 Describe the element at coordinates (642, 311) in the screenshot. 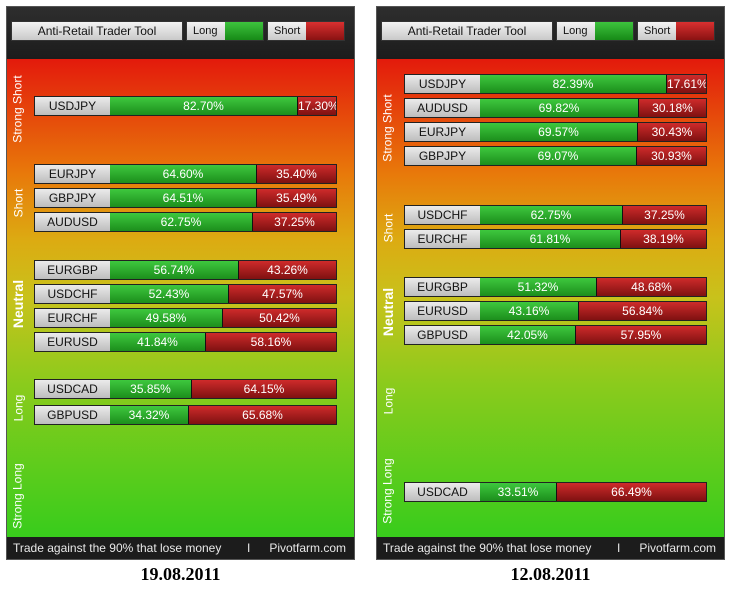

I see `short-bar: 56.84%` at that location.